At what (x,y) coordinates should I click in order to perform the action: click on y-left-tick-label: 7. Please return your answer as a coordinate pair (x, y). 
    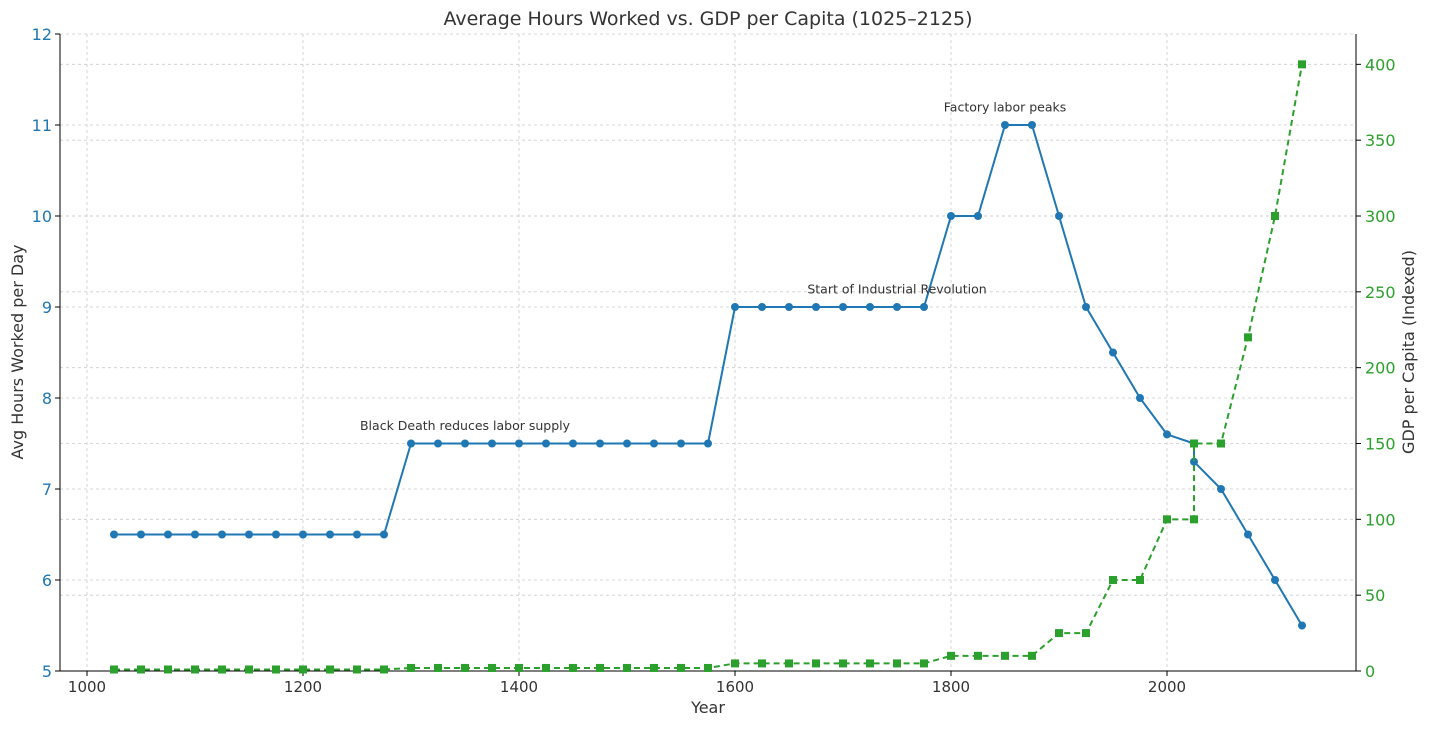
    Looking at the image, I should click on (47, 489).